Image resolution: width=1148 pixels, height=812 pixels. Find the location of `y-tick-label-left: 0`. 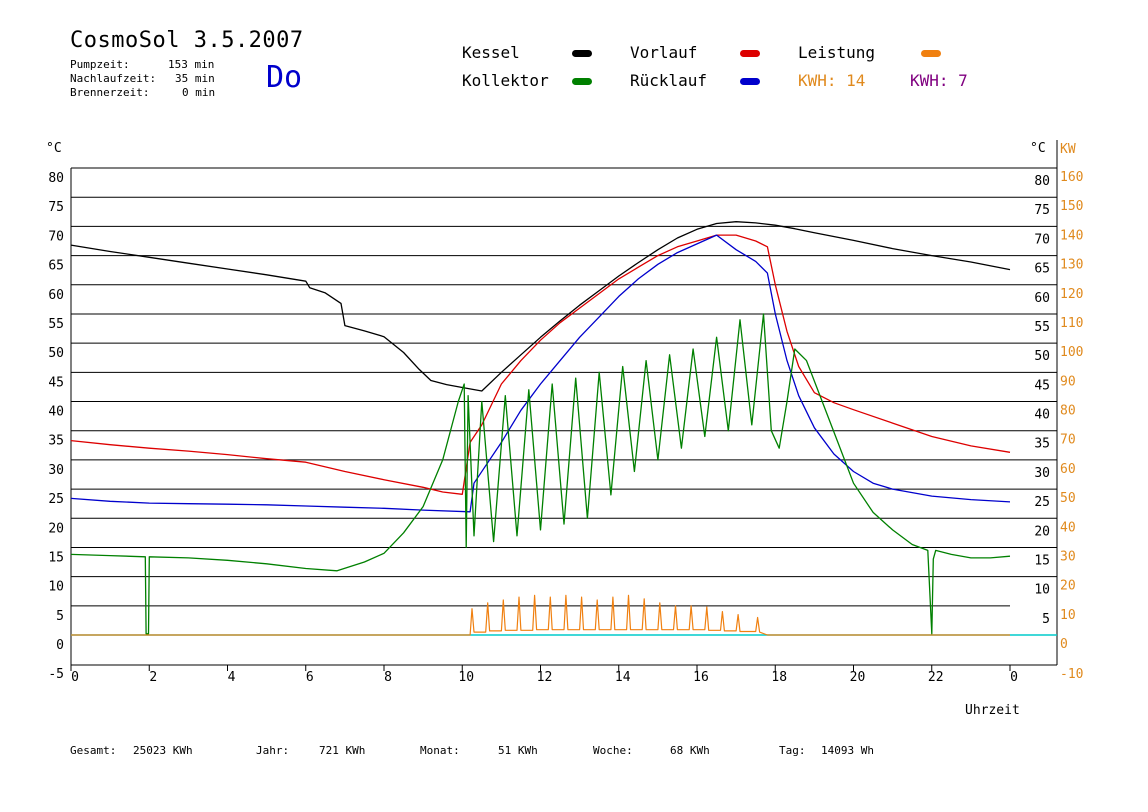

y-tick-label-left: 0 is located at coordinates (60, 645).